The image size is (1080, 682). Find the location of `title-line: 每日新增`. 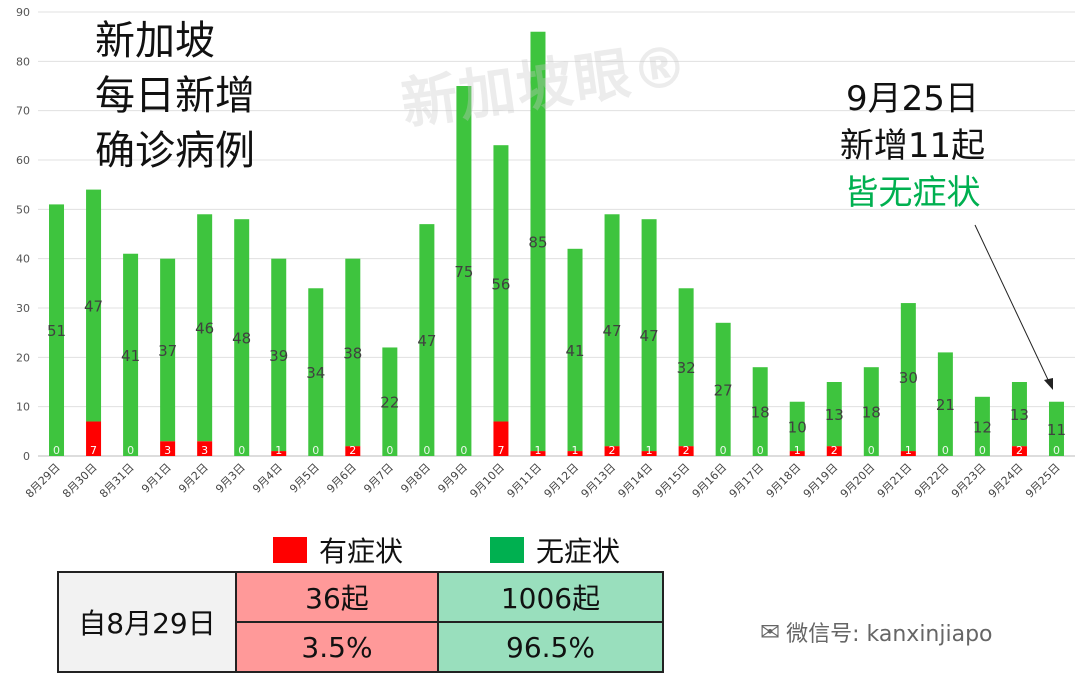

title-line: 每日新增 is located at coordinates (175, 96).